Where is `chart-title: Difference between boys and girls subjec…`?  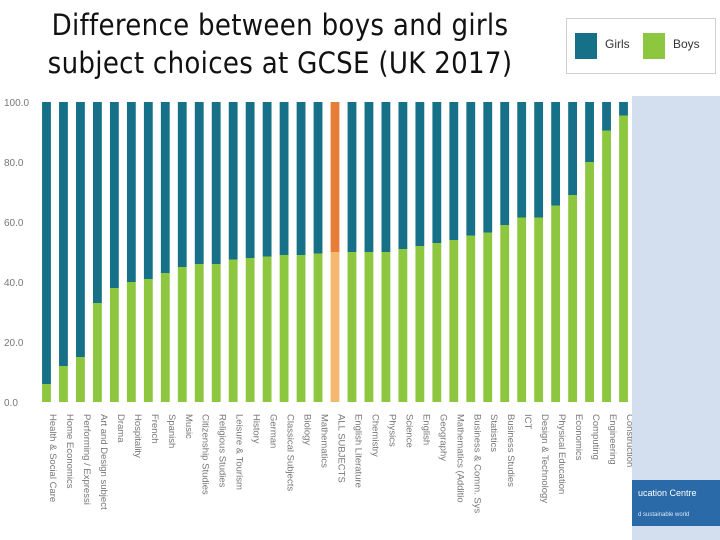
chart-title: Difference between boys and girls subjec… is located at coordinates (280, 44).